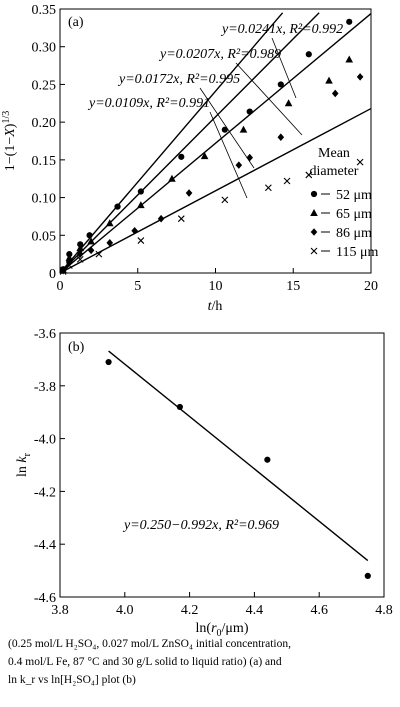  Describe the element at coordinates (222, 630) in the screenshot. I see `chart-b-x-label: ln(r0/μm)` at that location.